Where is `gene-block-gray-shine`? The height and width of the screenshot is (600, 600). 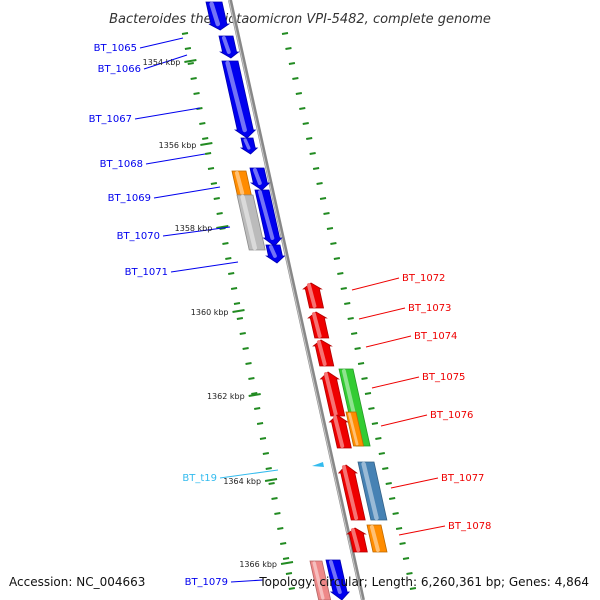
gene-block-gray-shine is located at coordinates (249, 222).